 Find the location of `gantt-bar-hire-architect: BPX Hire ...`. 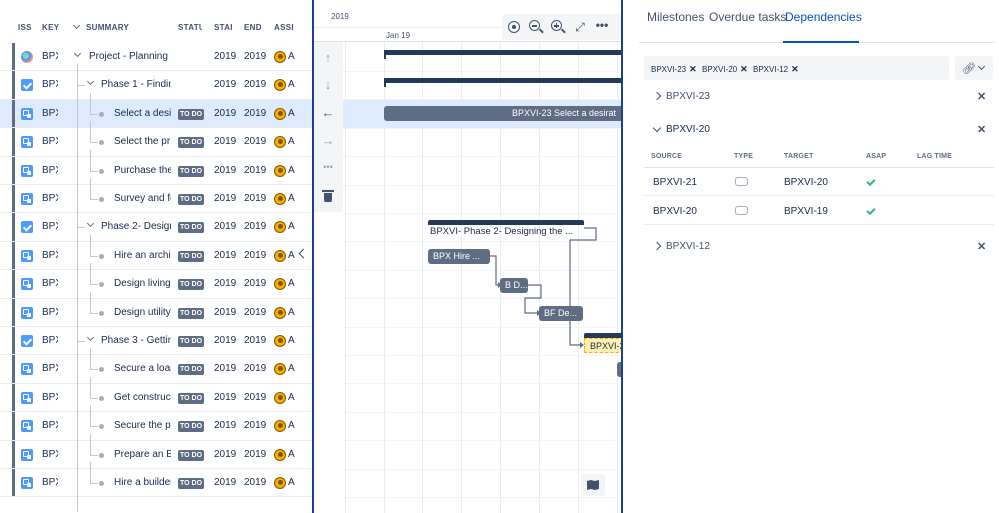

gantt-bar-hire-architect: BPX Hire ... is located at coordinates (459, 256).